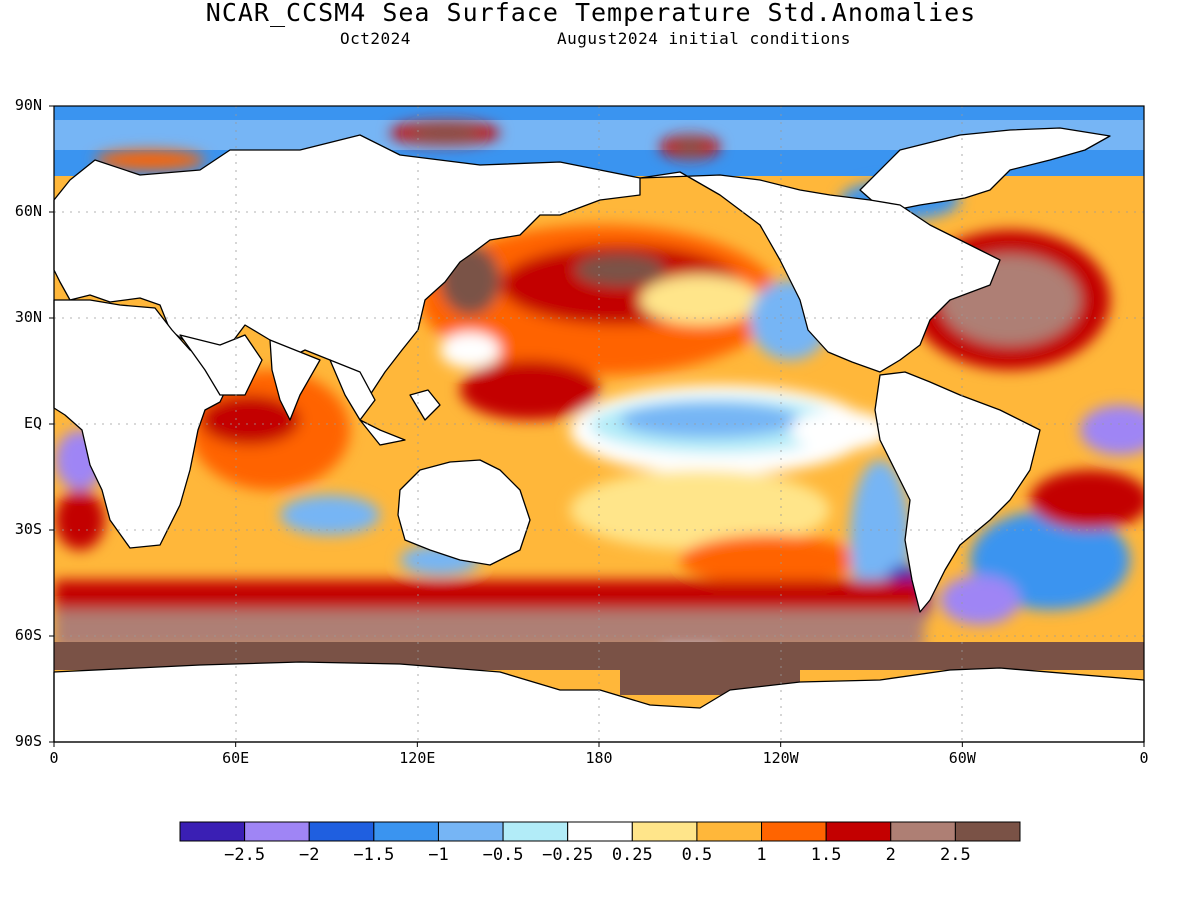 The image size is (1200, 900). Describe the element at coordinates (32, 423) in the screenshot. I see `y-tick-label: EQ` at that location.